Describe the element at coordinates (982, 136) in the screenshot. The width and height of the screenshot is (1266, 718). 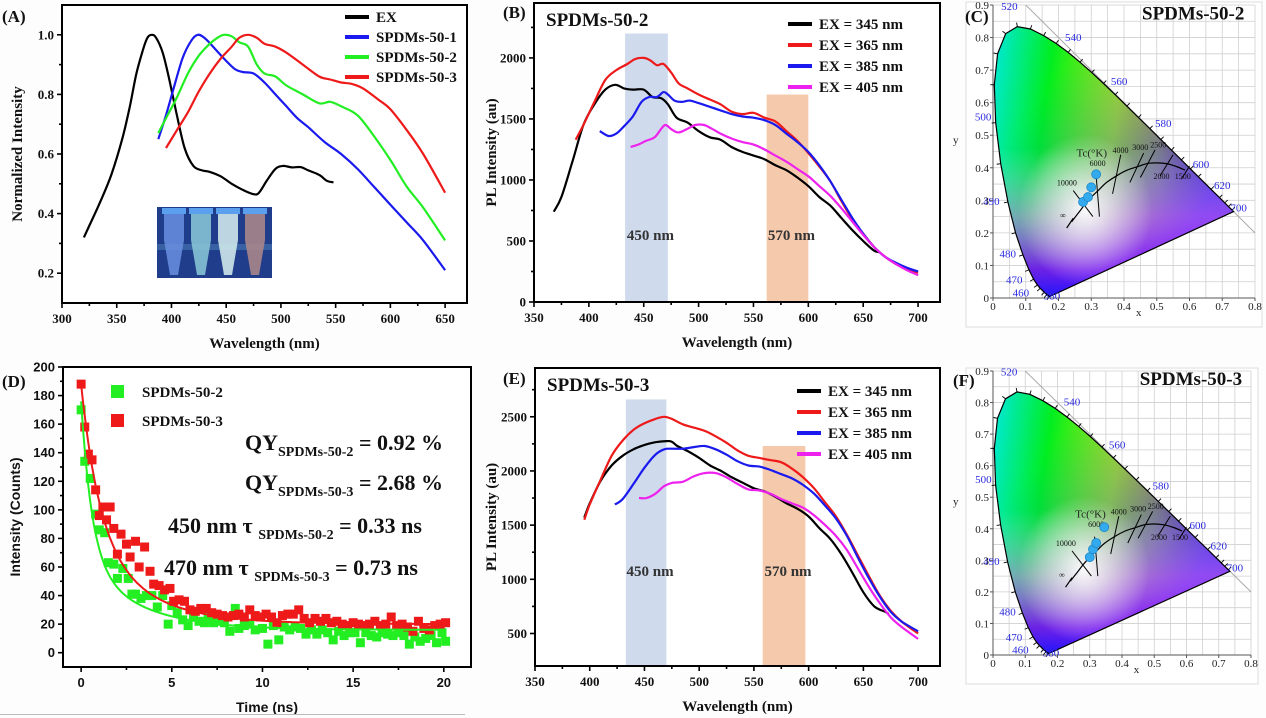
I see `y-tick-label: 0.5` at that location.